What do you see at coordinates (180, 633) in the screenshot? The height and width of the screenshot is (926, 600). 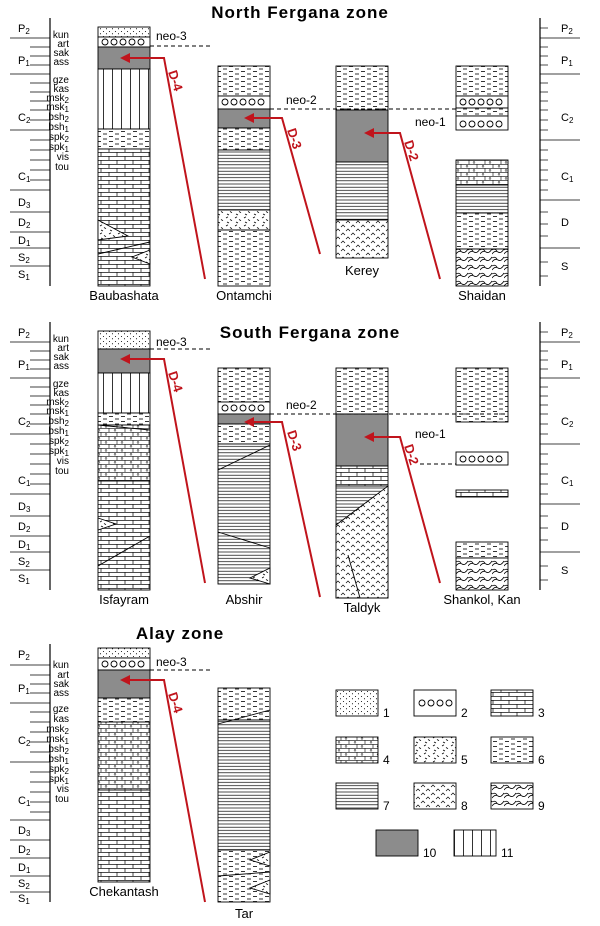 I see `zone-title: Alay zone` at bounding box center [180, 633].